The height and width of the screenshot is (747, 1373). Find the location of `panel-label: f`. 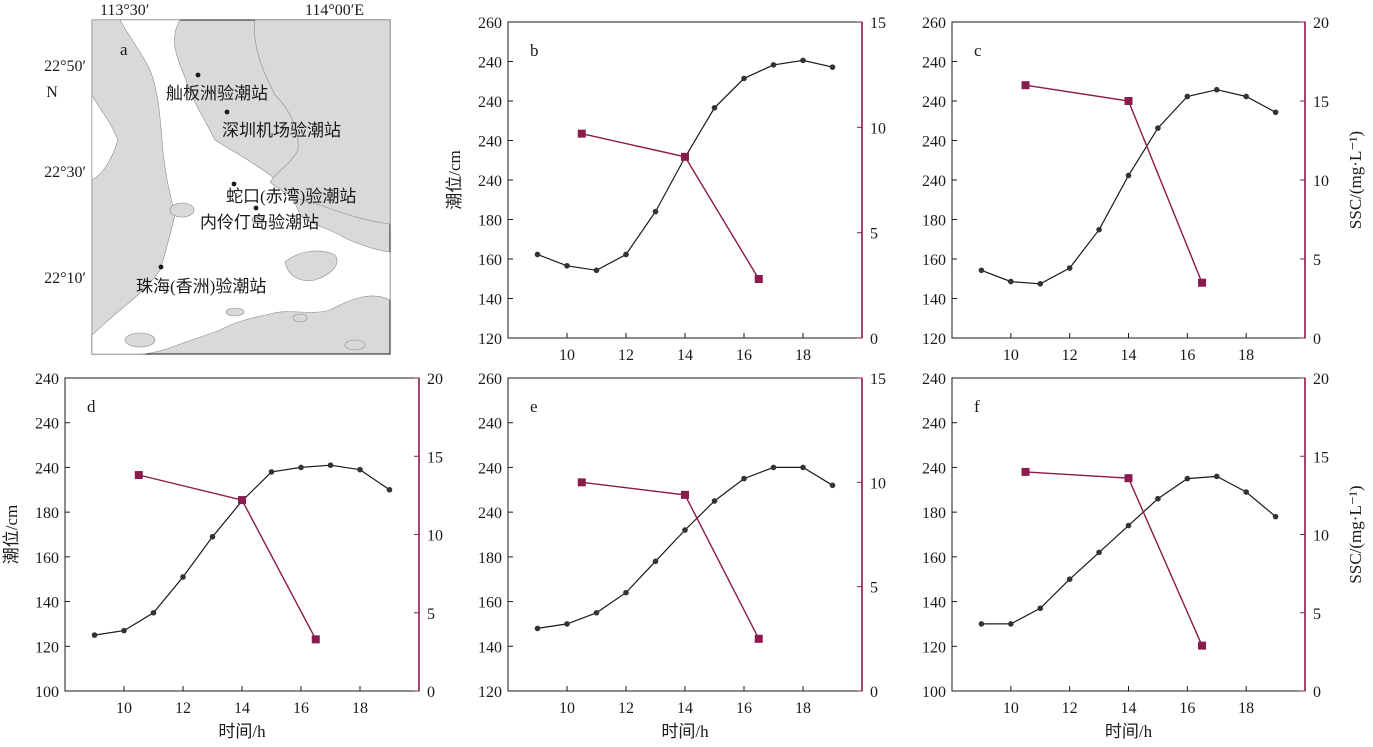

panel-label: f is located at coordinates (977, 406).